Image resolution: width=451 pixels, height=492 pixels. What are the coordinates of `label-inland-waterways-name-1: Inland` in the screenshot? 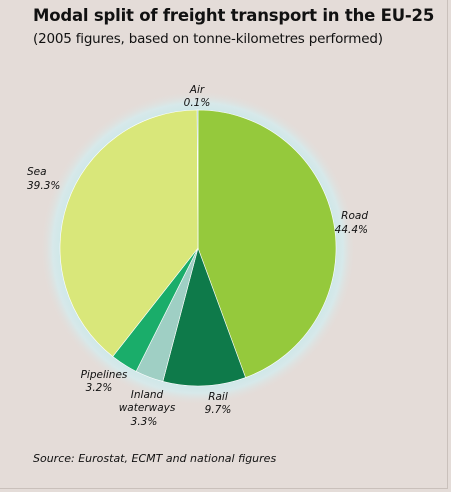 It's located at (147, 395).